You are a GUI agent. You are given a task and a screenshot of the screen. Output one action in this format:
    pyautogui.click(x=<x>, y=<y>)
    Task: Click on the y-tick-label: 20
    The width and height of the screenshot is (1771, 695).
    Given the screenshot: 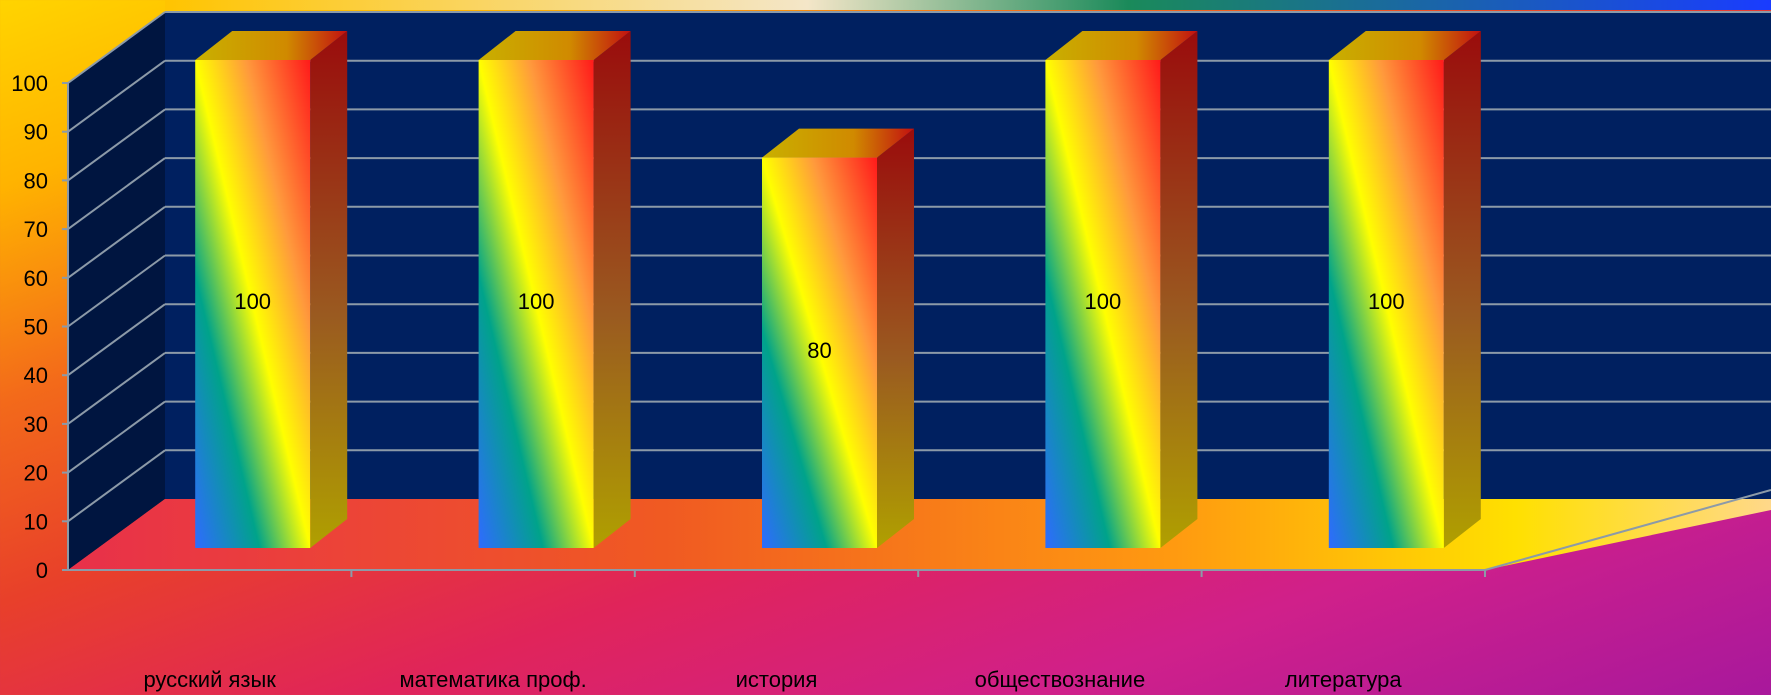 What is the action you would take?
    pyautogui.click(x=36, y=473)
    